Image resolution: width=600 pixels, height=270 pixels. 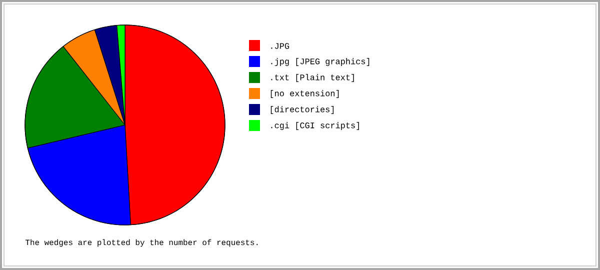 What do you see at coordinates (302, 110) in the screenshot?
I see `legend-label: [directories]` at bounding box center [302, 110].